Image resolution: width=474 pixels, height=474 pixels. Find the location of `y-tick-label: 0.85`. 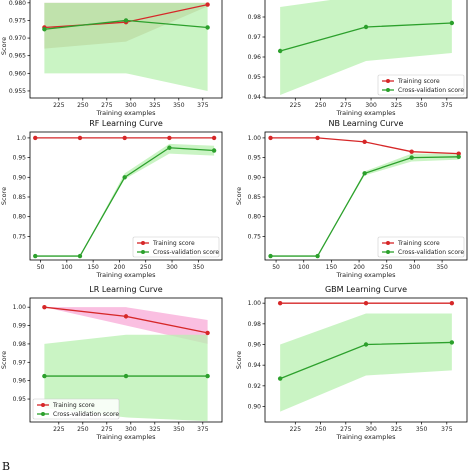

y-tick-label: 0.85 is located at coordinates (255, 197).